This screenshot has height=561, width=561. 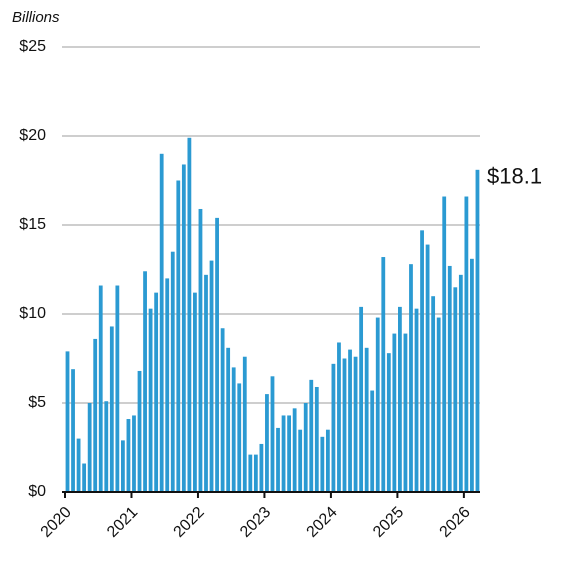 What do you see at coordinates (56, 522) in the screenshot?
I see `x-tick-label: 2020` at bounding box center [56, 522].